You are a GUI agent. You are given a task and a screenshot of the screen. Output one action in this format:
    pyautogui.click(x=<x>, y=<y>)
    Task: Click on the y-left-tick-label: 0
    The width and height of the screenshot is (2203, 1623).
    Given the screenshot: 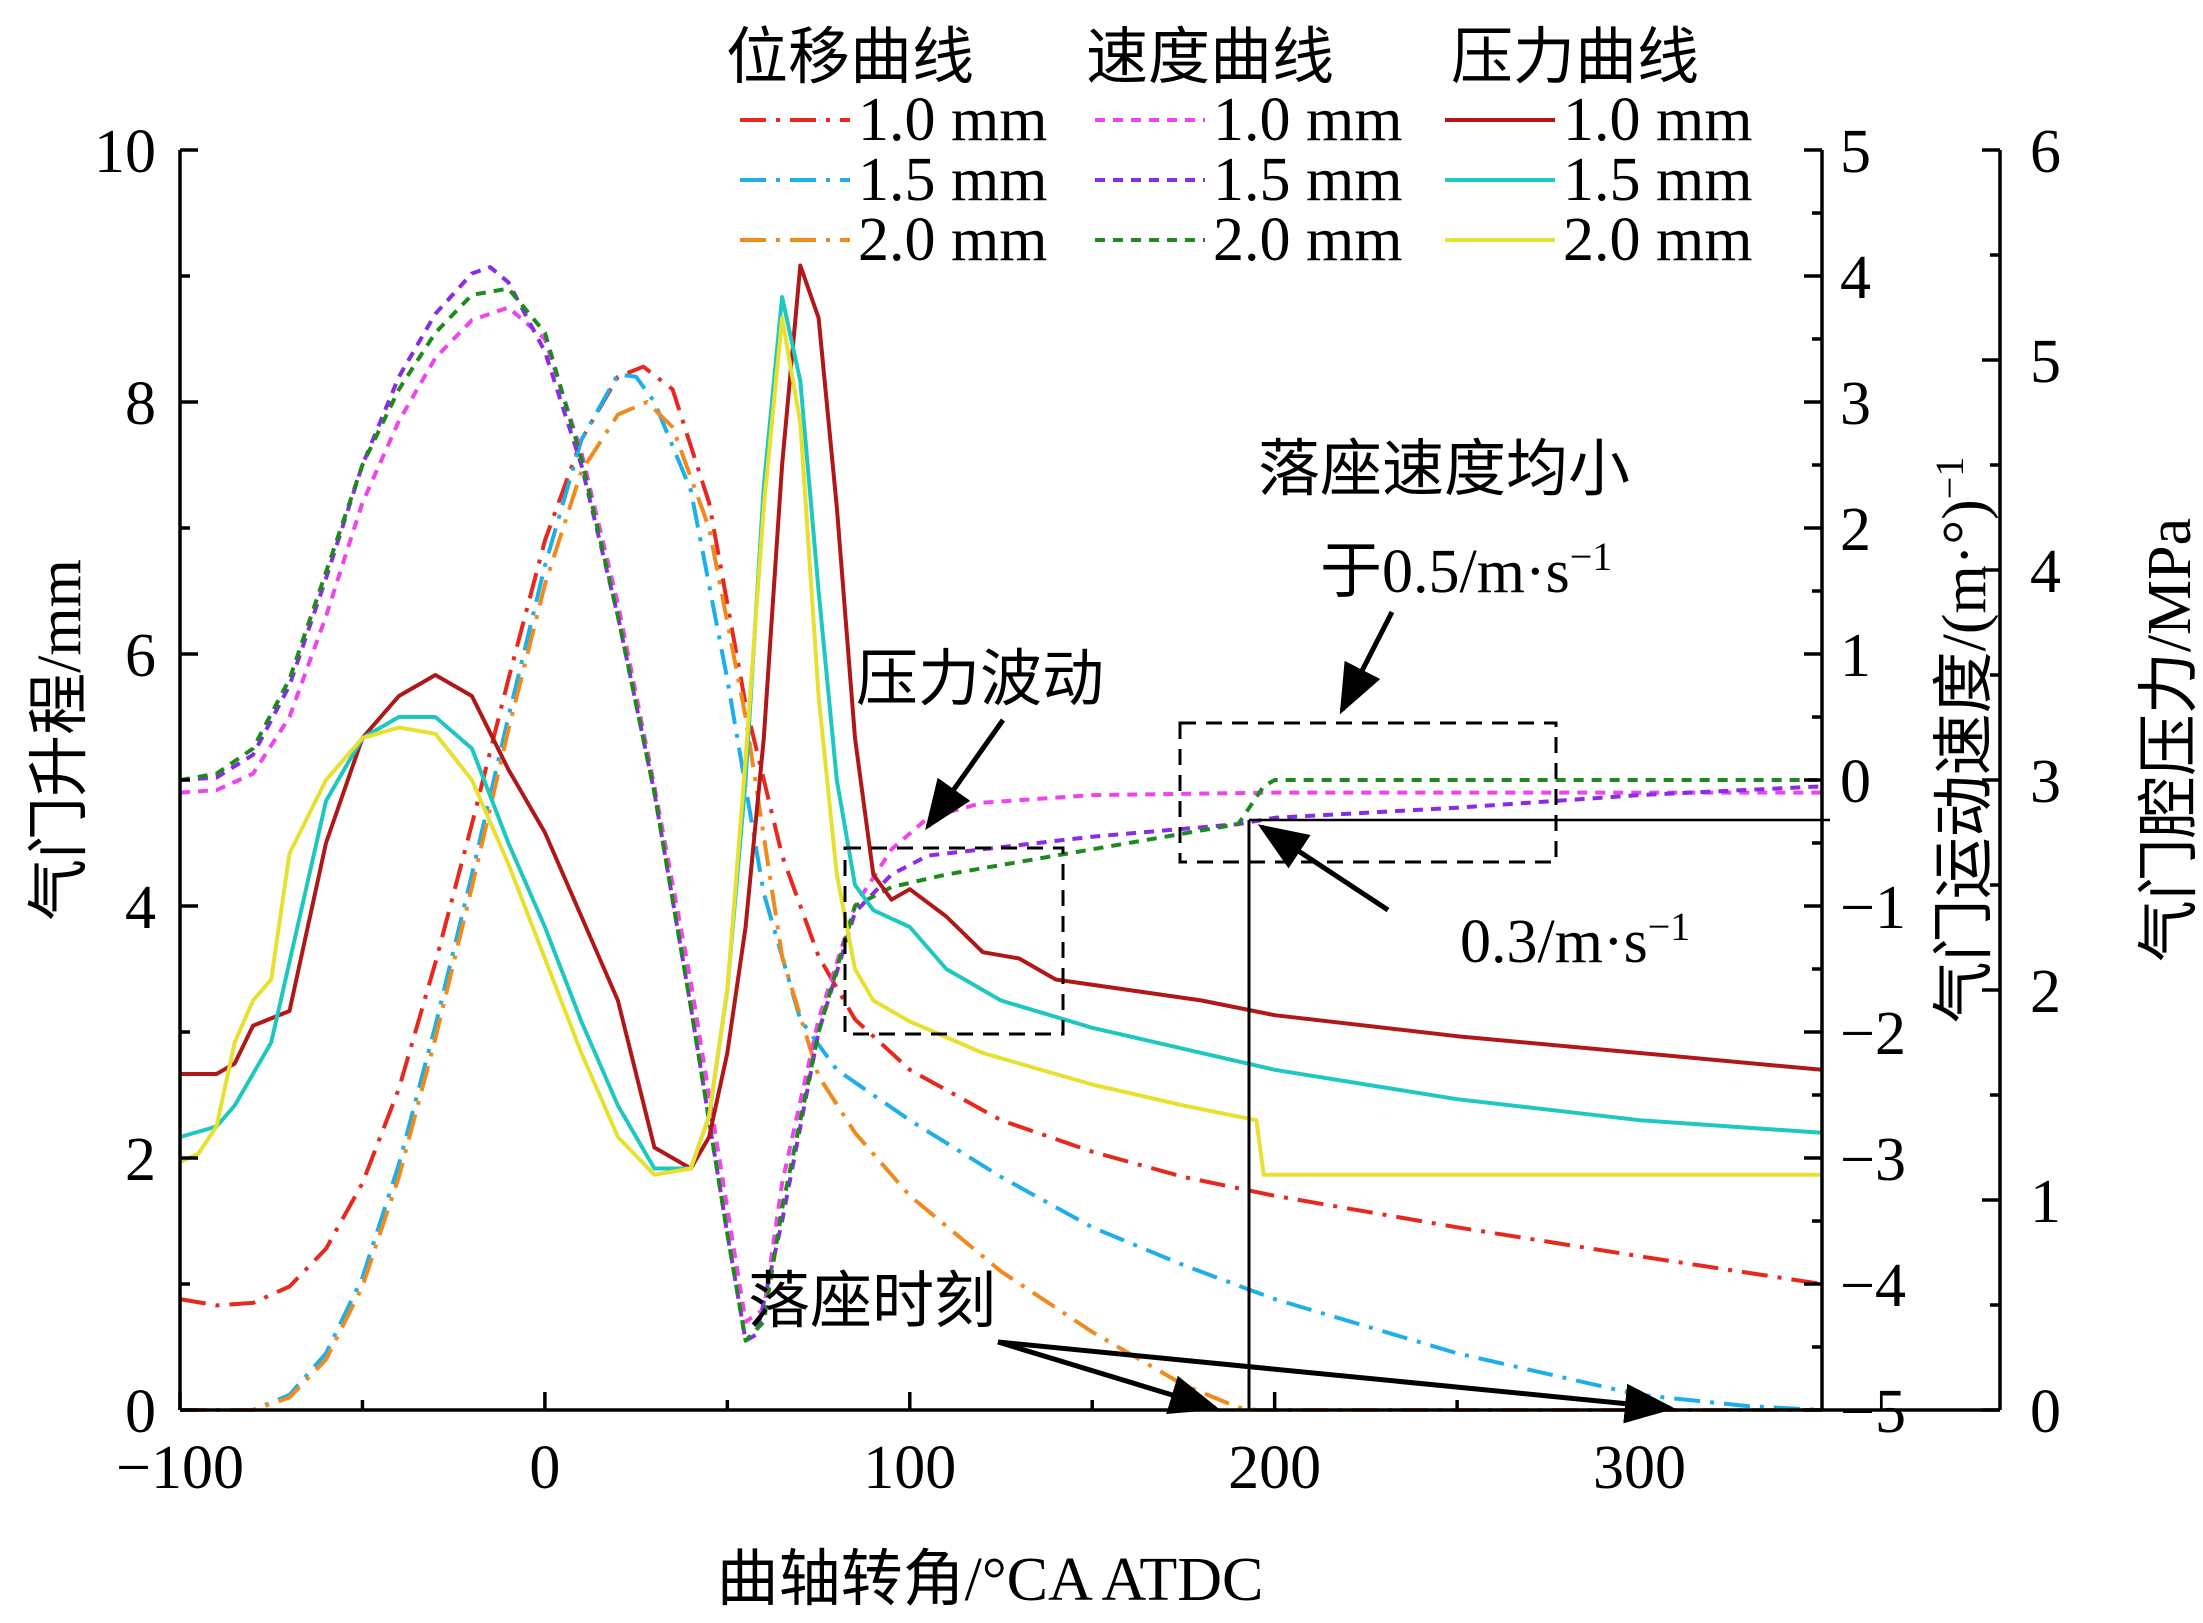 What is the action you would take?
    pyautogui.click(x=140, y=1412)
    